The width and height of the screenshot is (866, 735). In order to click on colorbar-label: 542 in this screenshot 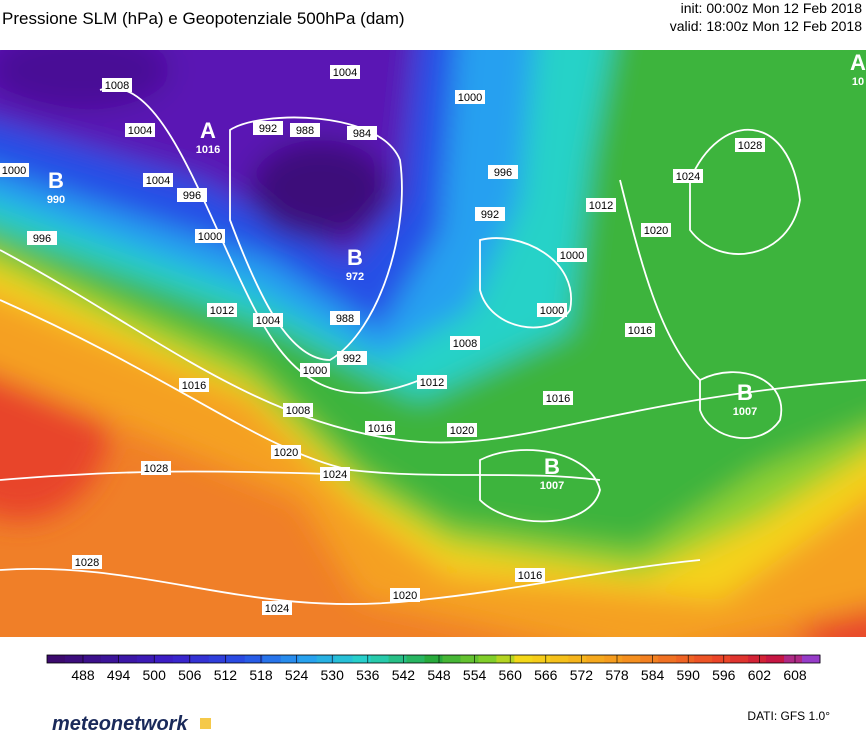, I will do `click(404, 675)`.